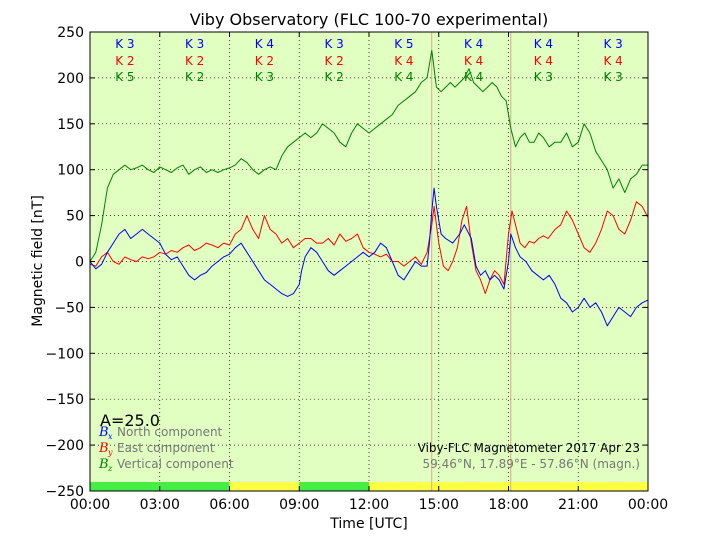 This screenshot has height=540, width=720. Describe the element at coordinates (38, 261) in the screenshot. I see `y-axis-label: Magnetic field [nT]` at that location.